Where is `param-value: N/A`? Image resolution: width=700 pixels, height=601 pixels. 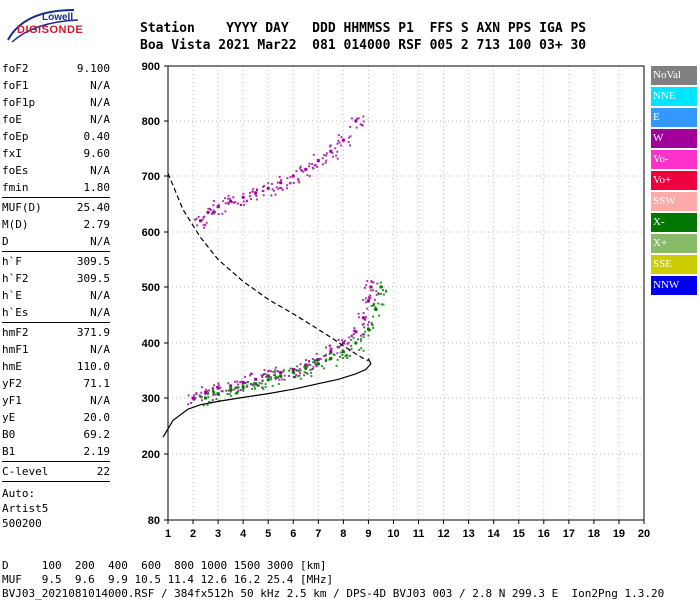
param-value: N/A is located at coordinates (100, 102).